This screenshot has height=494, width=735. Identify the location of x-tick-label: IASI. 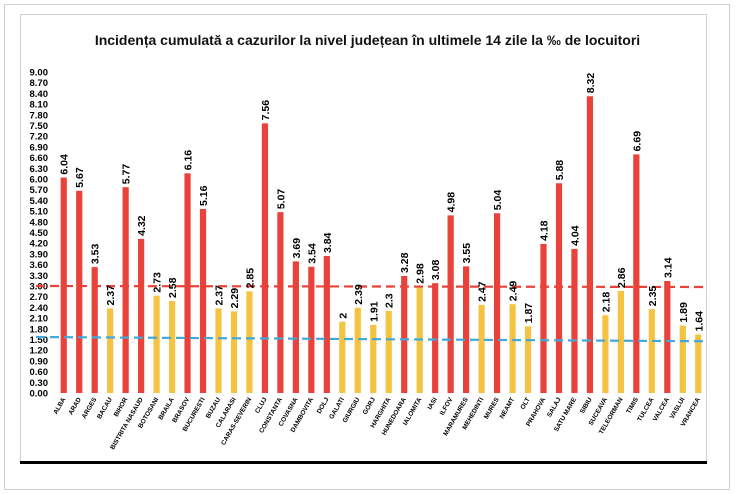
(433, 403).